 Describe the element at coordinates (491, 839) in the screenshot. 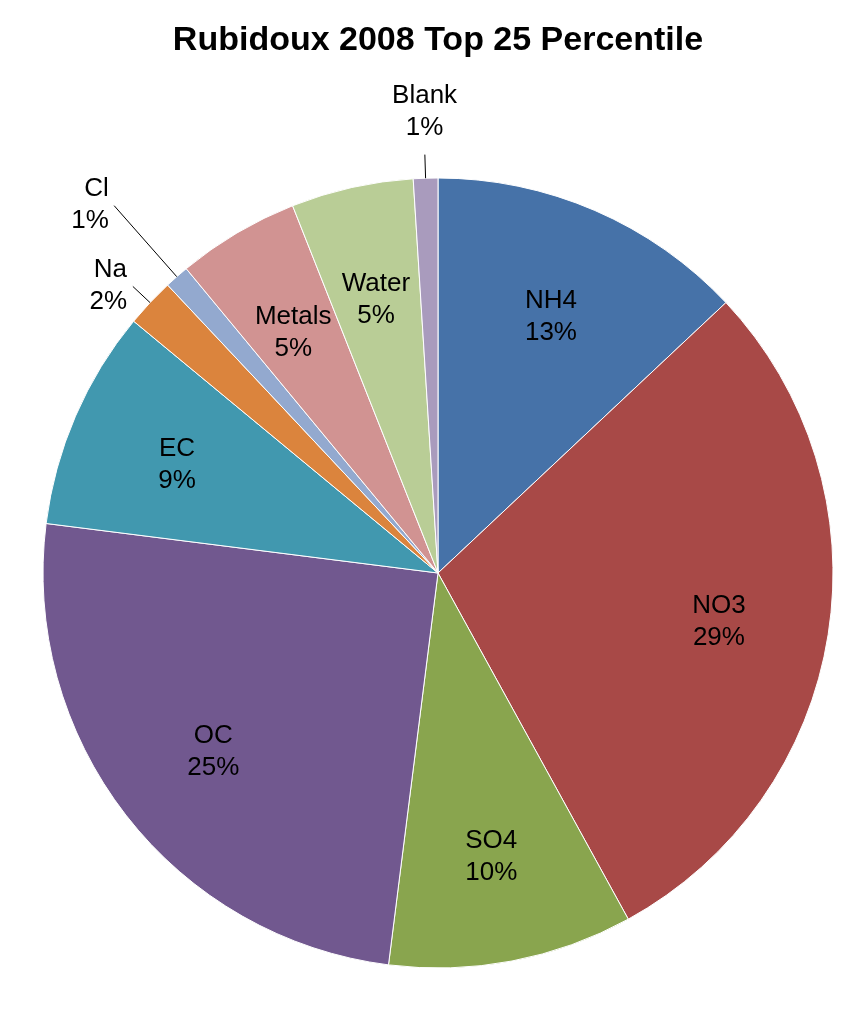

I see `slice-label: SO4` at that location.